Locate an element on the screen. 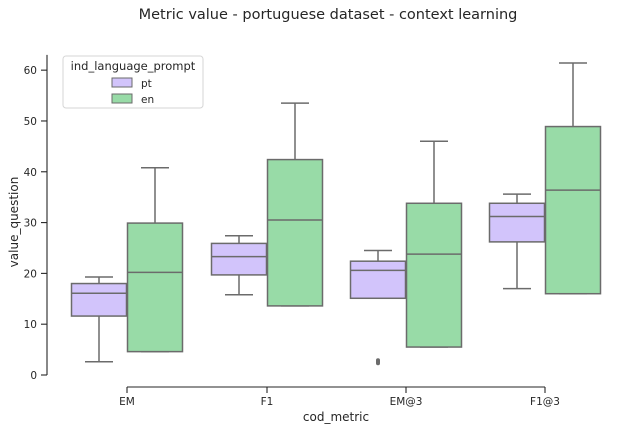 This screenshot has width=622, height=430. legend-swatch-pt is located at coordinates (122, 82).